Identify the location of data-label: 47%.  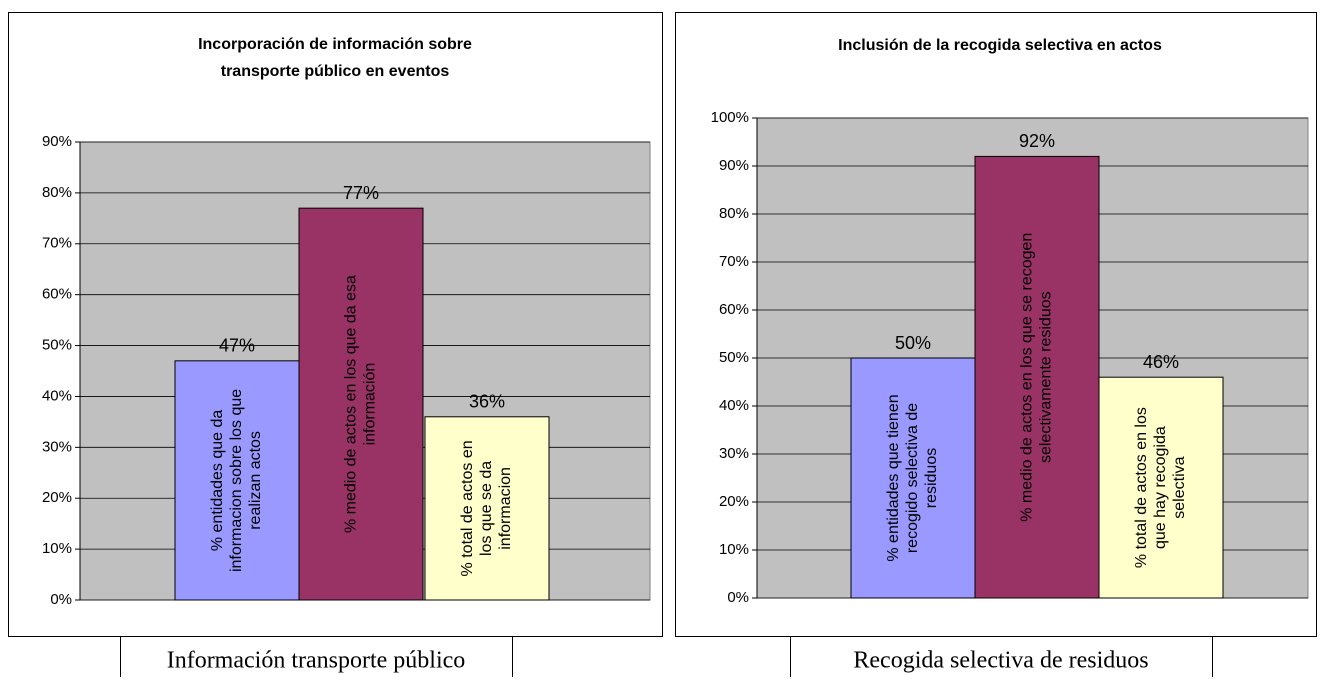
(237, 346).